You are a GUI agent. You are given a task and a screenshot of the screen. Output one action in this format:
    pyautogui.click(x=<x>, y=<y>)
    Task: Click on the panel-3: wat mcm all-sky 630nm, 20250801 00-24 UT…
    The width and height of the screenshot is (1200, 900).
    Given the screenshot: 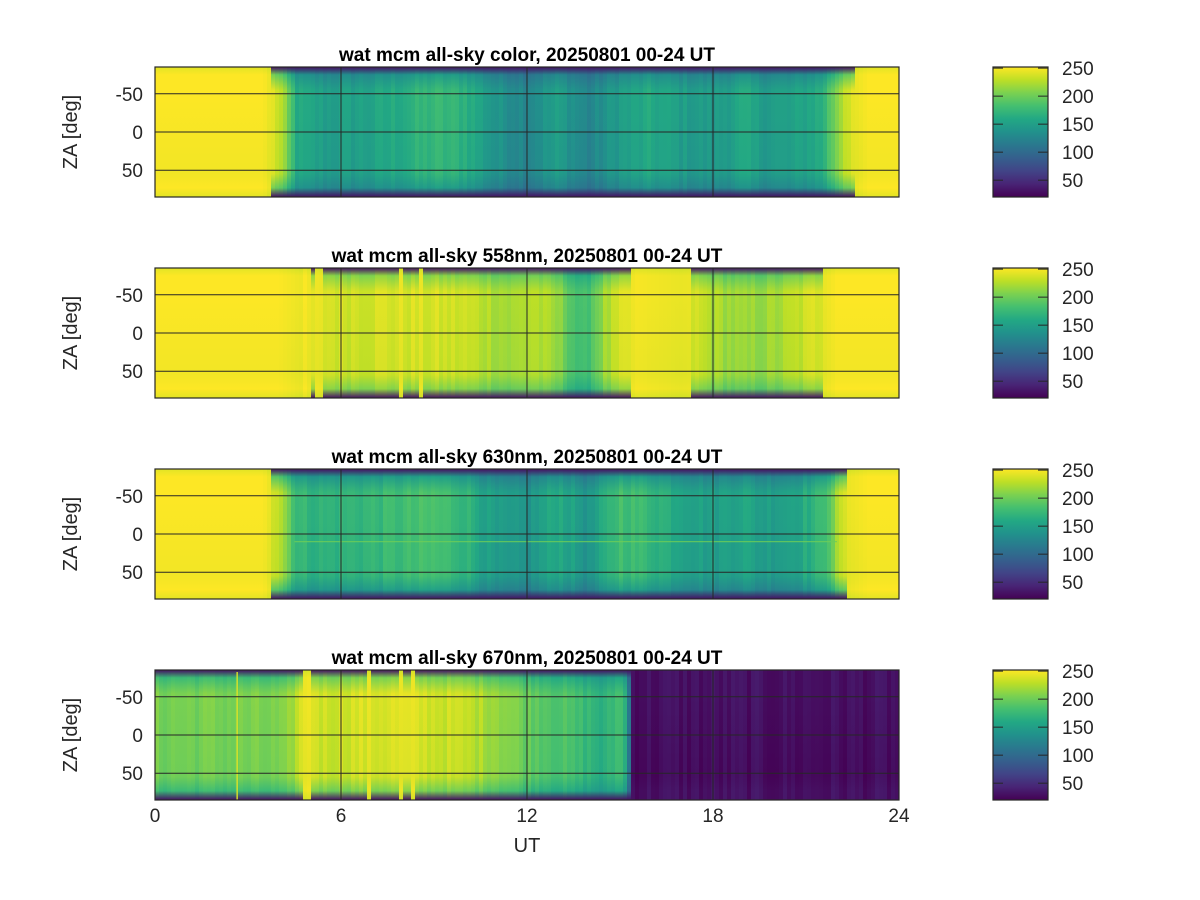 What is the action you would take?
    pyautogui.click(x=577, y=523)
    